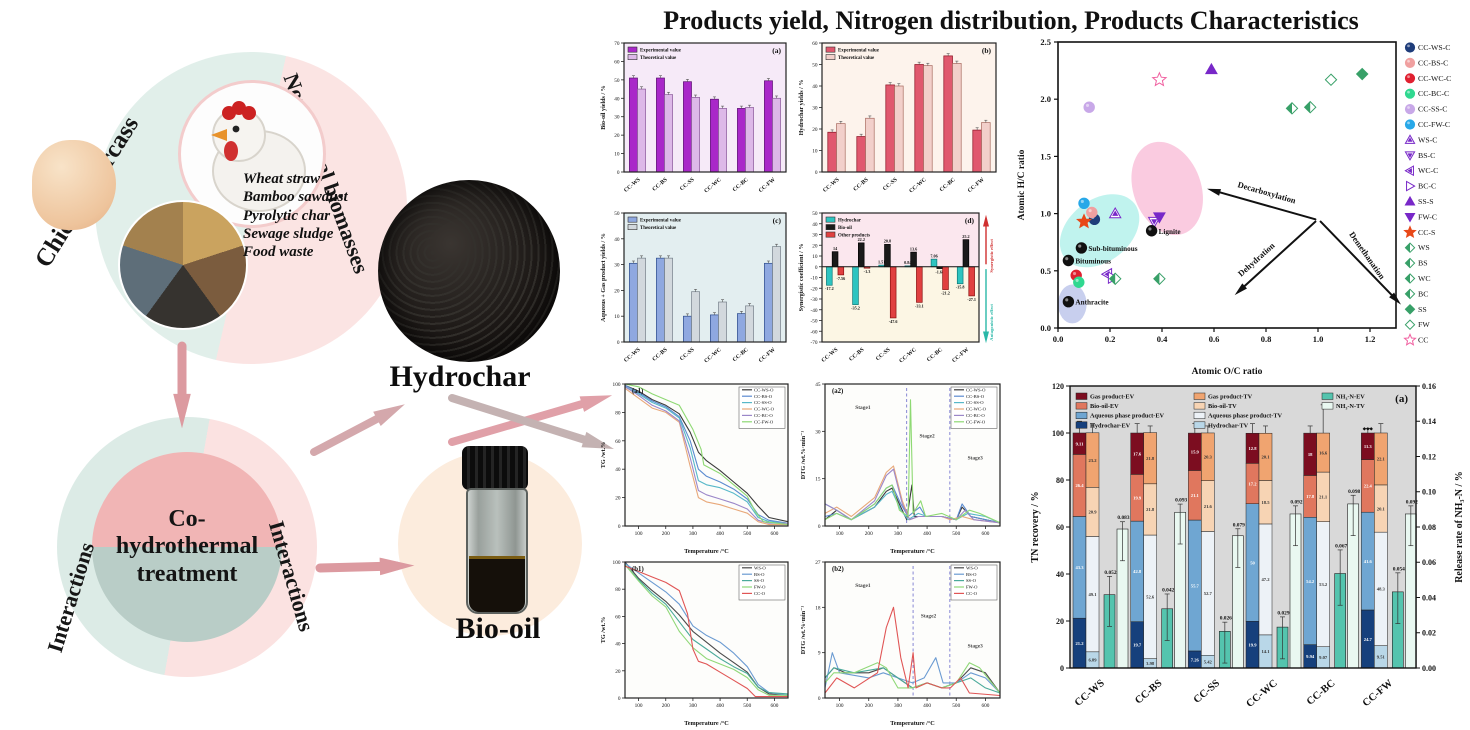 The width and height of the screenshot is (1470, 730). Describe the element at coordinates (1035, 526) in the screenshot. I see `svg-text: TN recovery / %` at that location.